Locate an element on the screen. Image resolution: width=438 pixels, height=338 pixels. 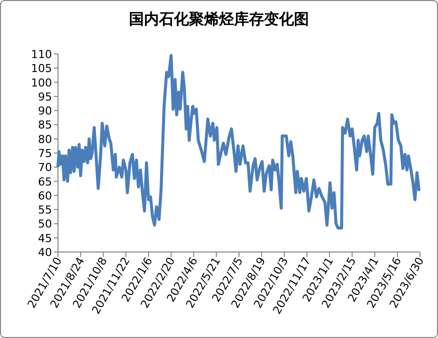
y-tick-label: 105 is located at coordinates (41, 69).